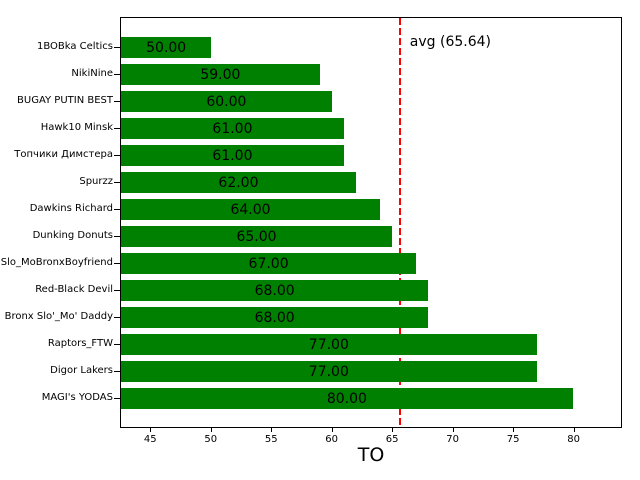 Image resolution: width=640 pixels, height=480 pixels. Describe the element at coordinates (77, 397) in the screenshot. I see `y-tick-label: MAGI's YODAS` at that location.